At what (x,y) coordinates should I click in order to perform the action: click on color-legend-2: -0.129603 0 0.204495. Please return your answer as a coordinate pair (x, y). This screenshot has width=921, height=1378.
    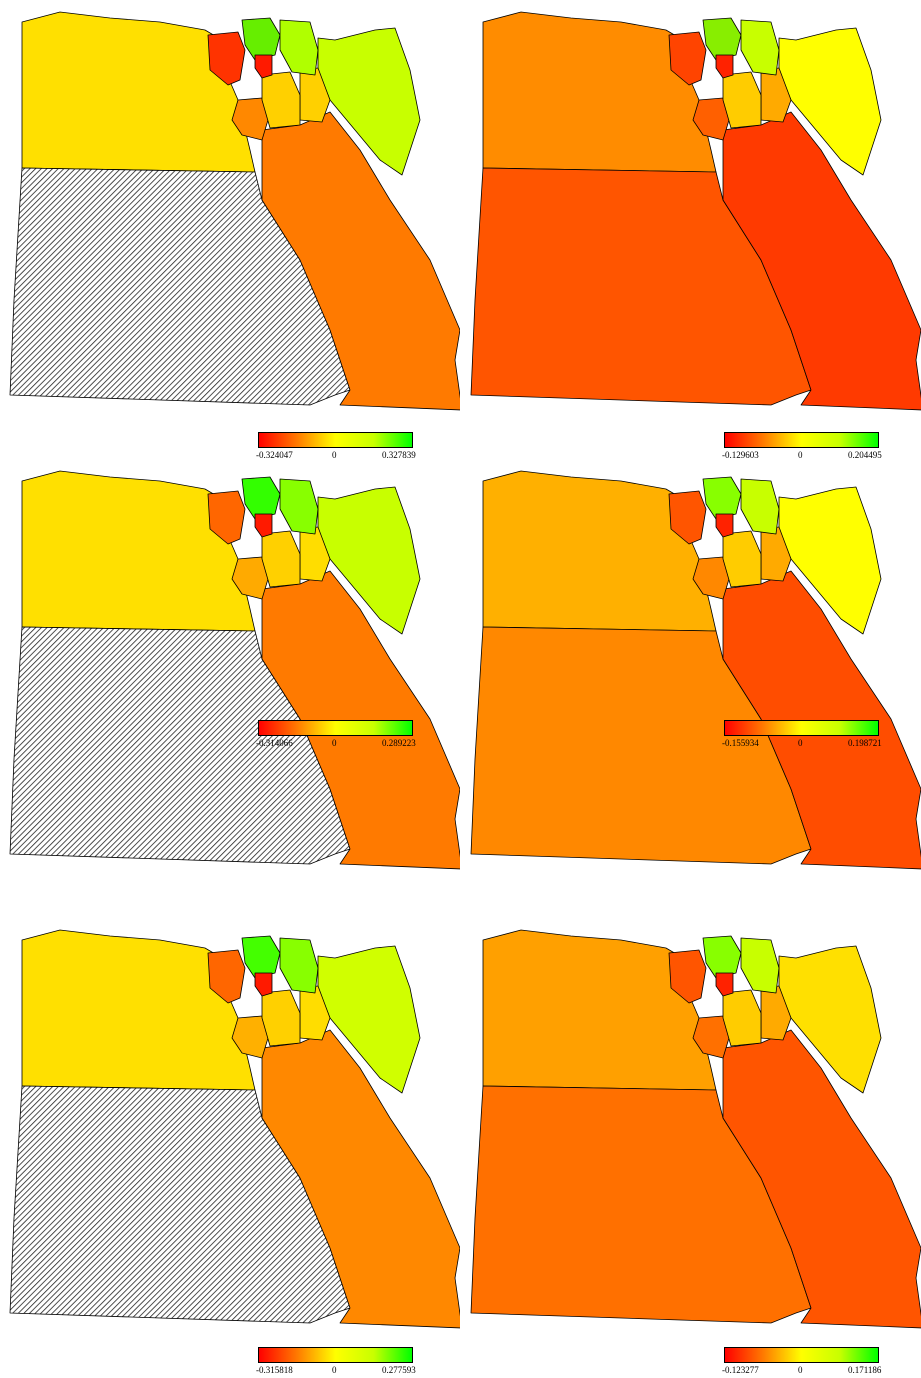
    Looking at the image, I should click on (818, 447).